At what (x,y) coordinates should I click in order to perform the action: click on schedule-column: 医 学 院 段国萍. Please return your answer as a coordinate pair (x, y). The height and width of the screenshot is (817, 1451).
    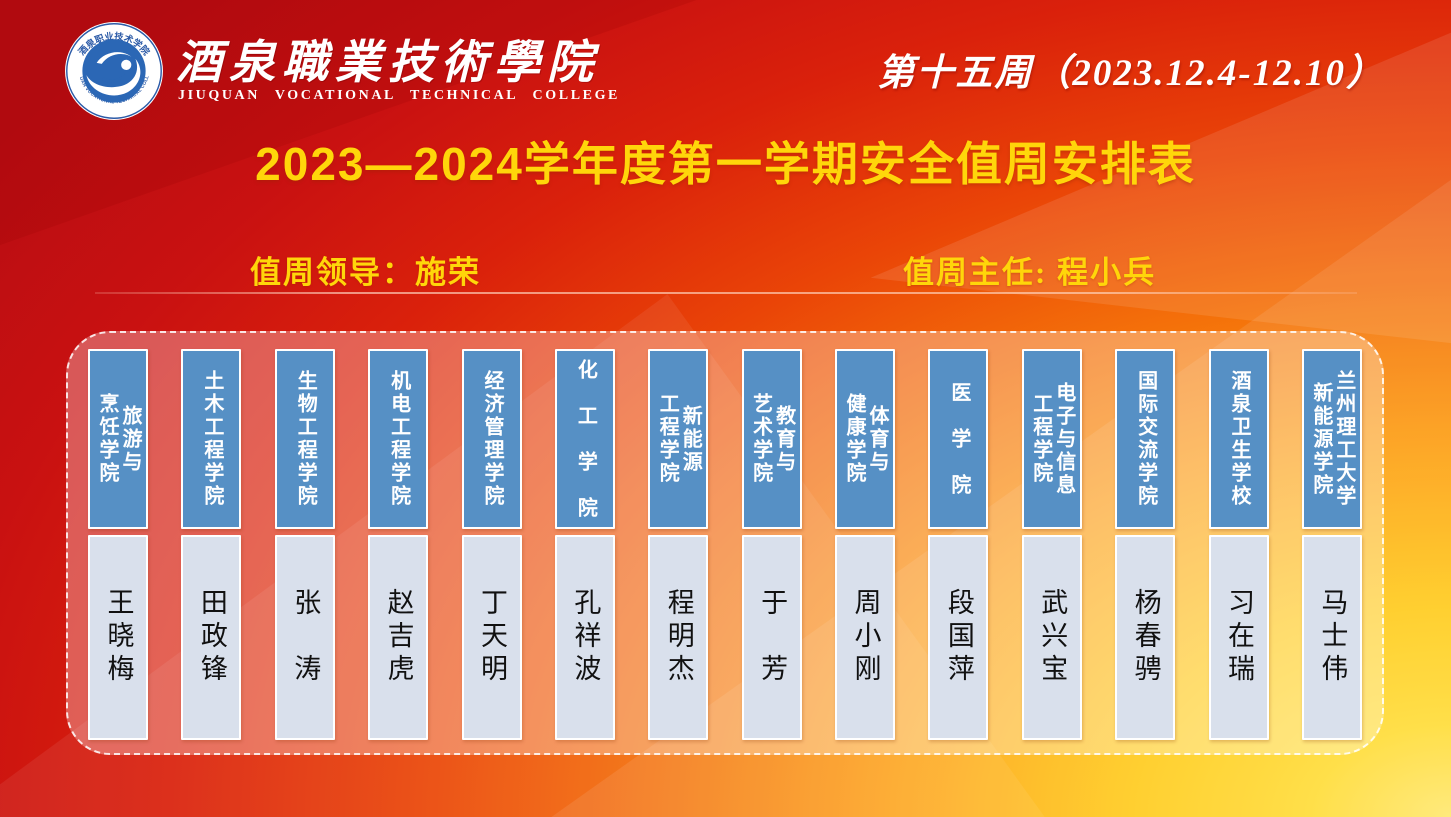
    Looking at the image, I should click on (958, 544).